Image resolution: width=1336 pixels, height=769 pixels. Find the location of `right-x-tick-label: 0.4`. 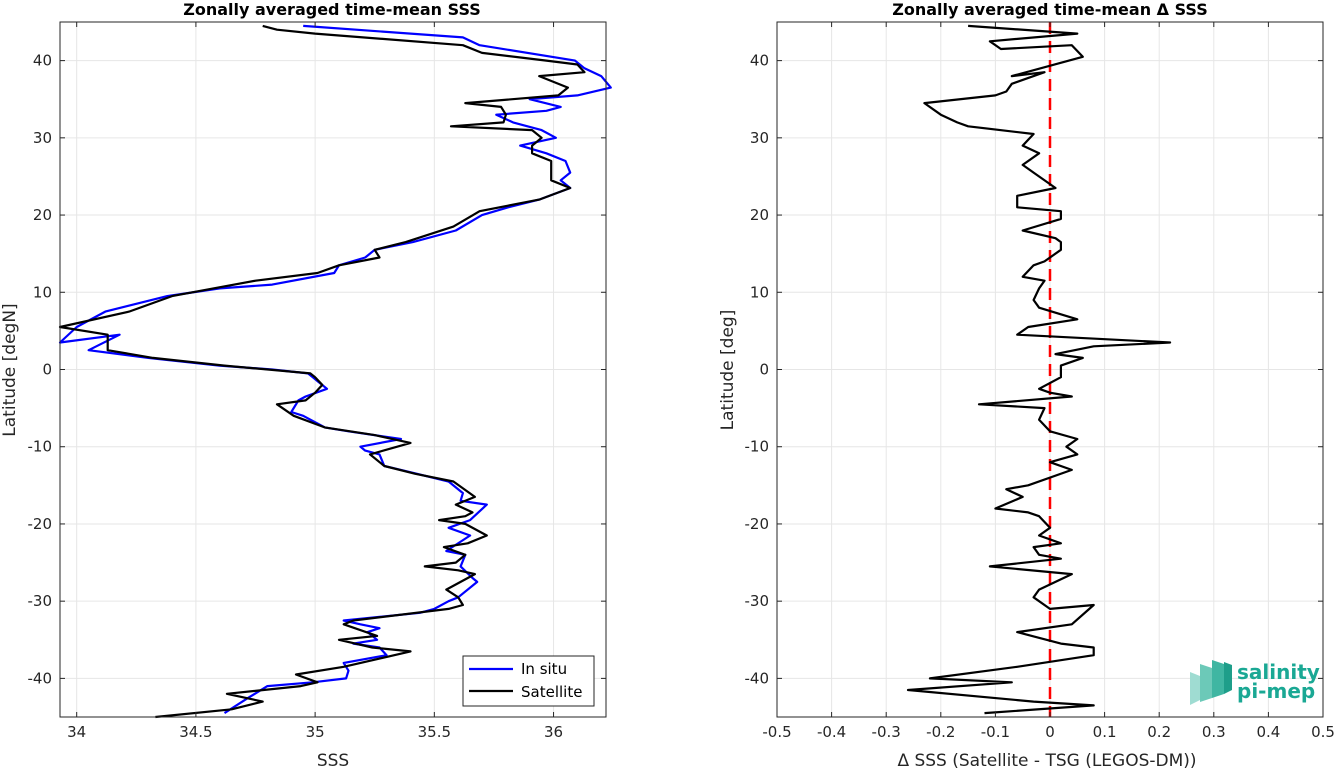

right-x-tick-label: 0.4 is located at coordinates (1268, 732).